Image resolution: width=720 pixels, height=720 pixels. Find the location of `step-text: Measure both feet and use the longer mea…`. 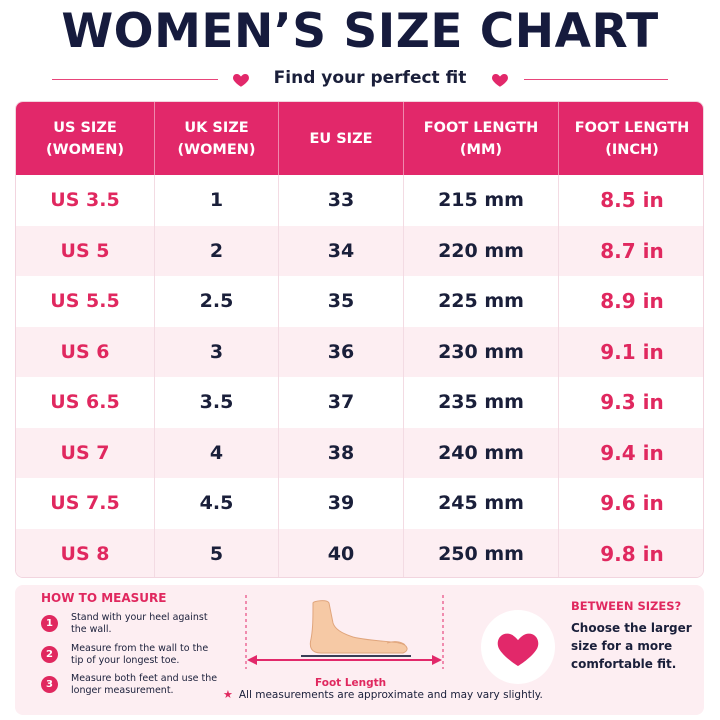

step-text: Measure both feet and use the longer mea… is located at coordinates (144, 684).